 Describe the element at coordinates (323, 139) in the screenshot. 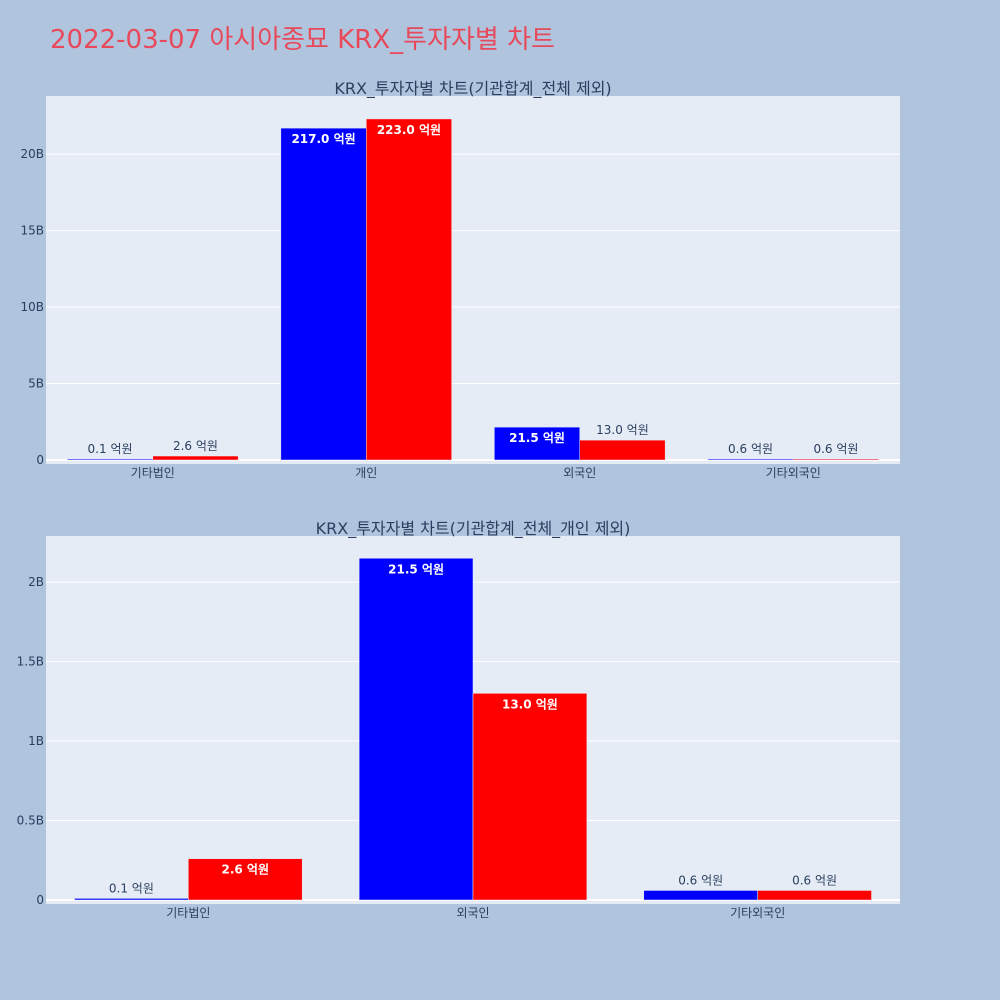

I see `bar-data-label: 217.0 억원` at that location.